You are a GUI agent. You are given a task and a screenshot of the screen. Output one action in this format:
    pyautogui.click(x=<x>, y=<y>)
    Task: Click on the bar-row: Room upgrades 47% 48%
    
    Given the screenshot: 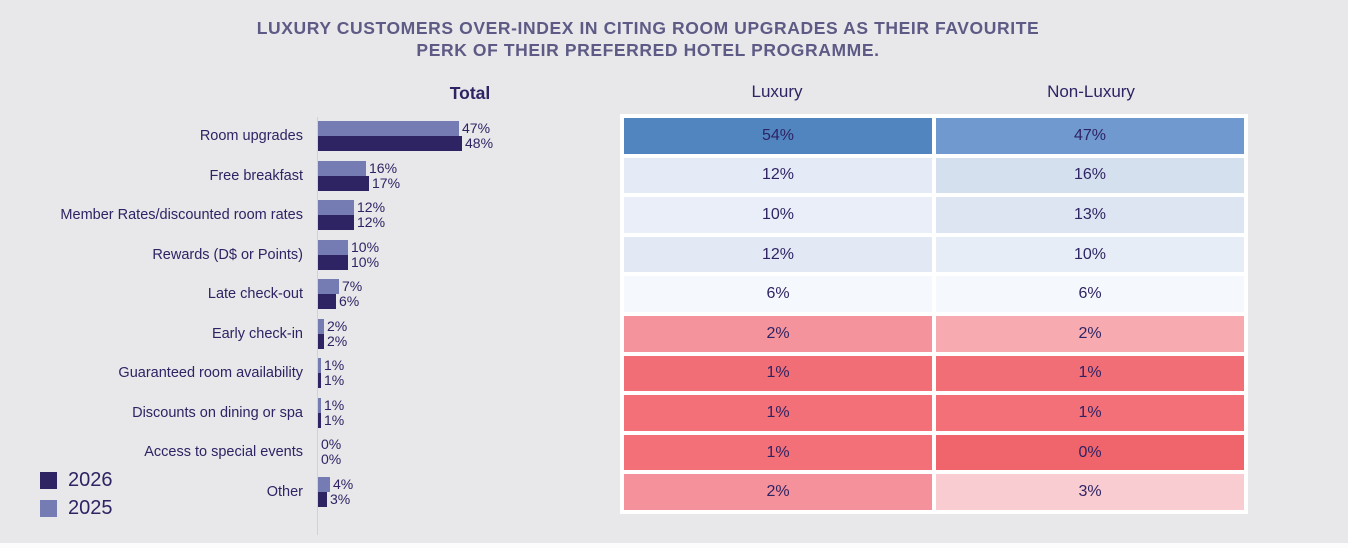 What is the action you would take?
    pyautogui.click(x=246, y=136)
    